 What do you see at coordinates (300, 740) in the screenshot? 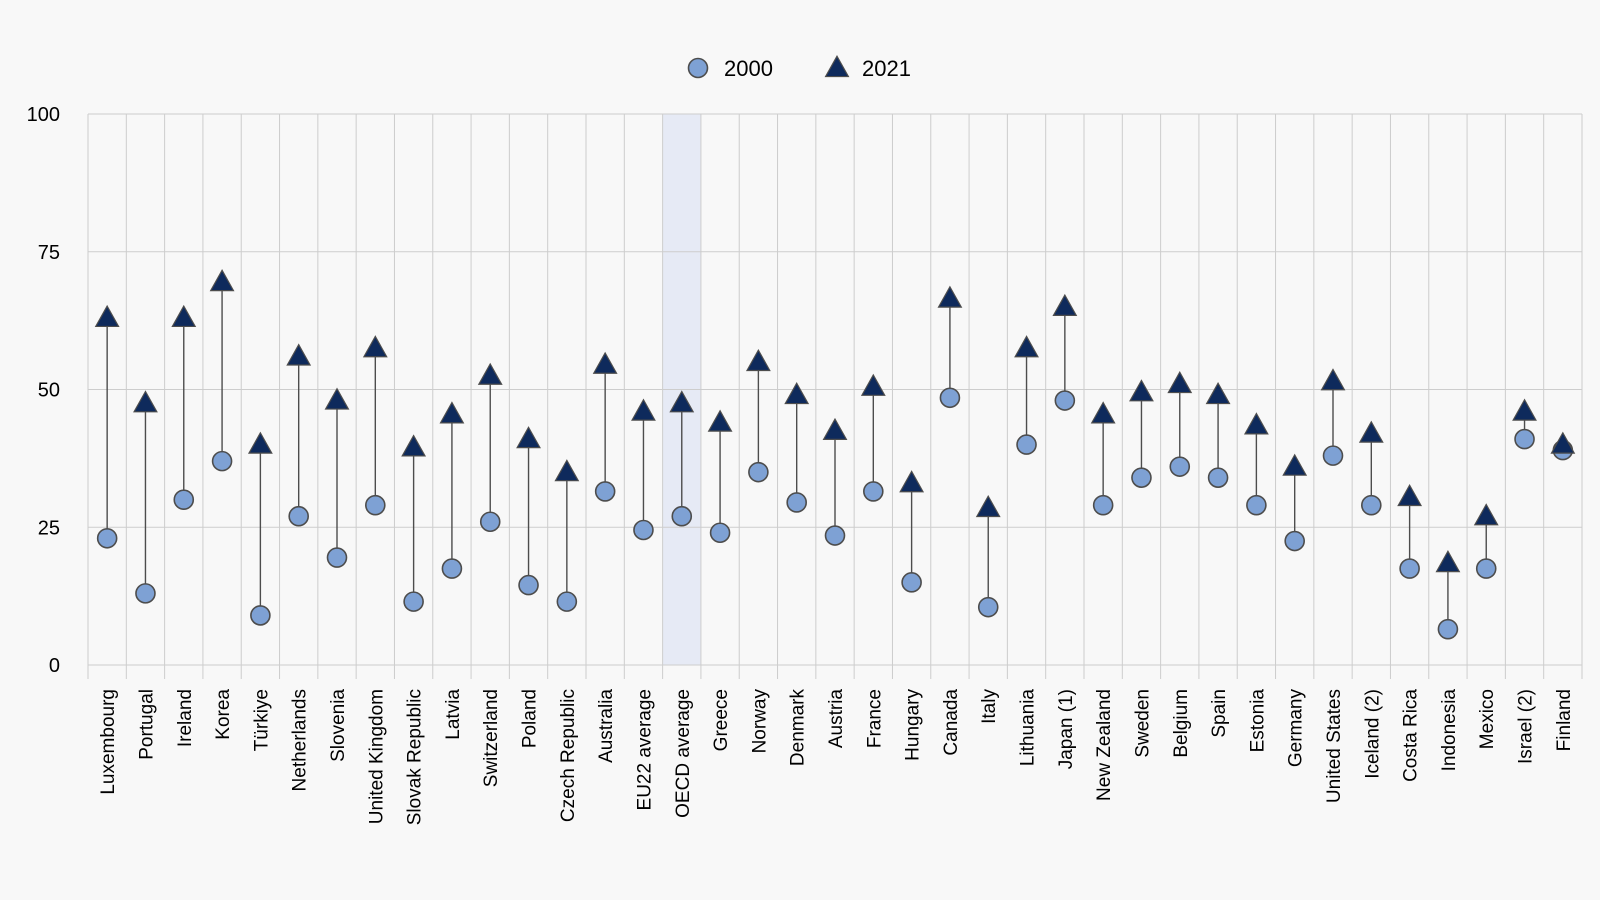
I see `x-tick-label: Netherlands` at bounding box center [300, 740].